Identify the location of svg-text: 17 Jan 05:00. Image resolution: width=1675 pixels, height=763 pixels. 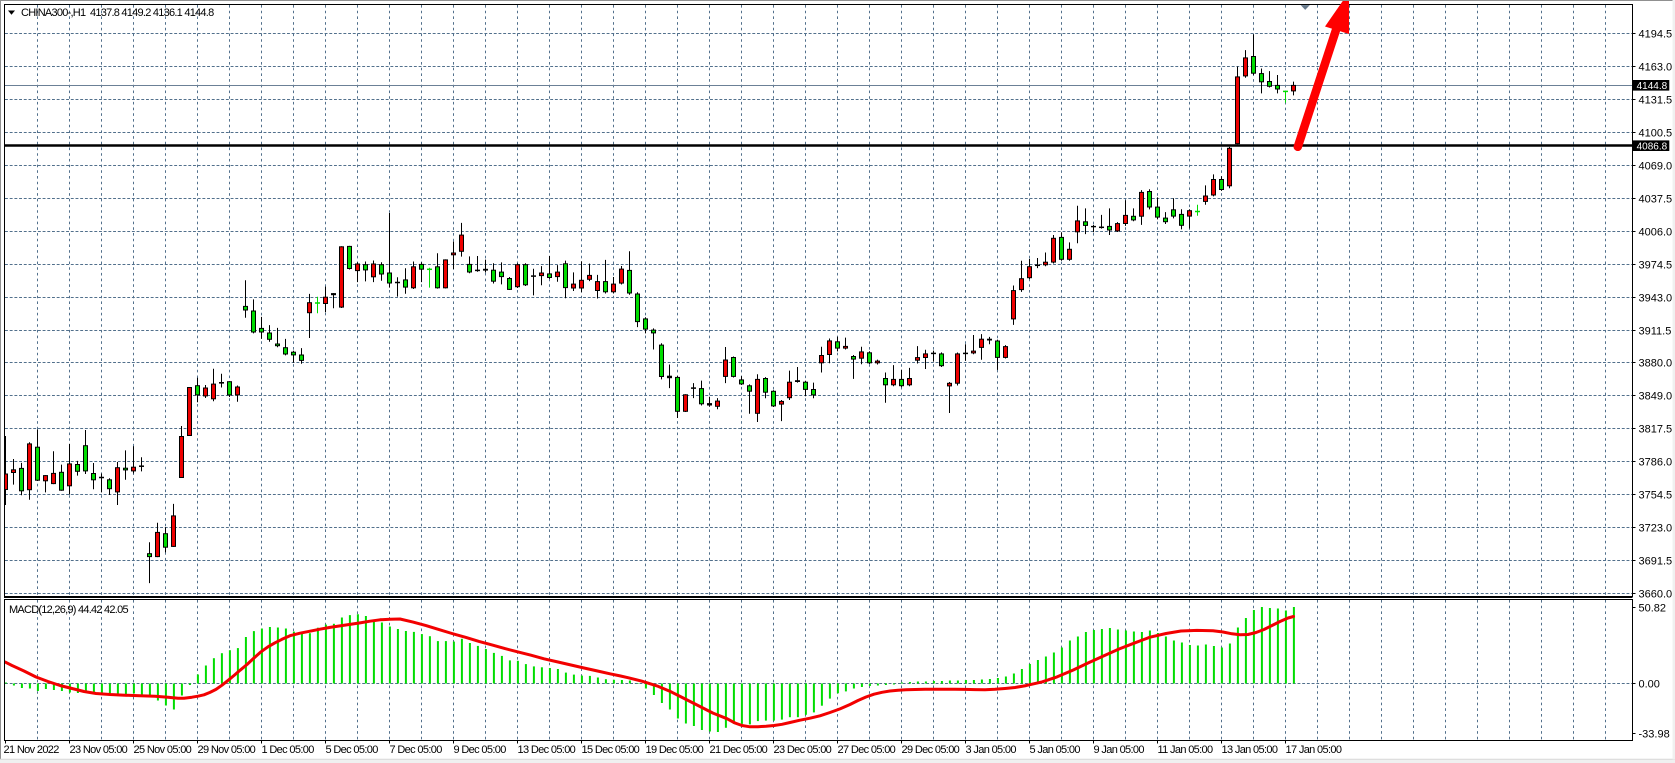
(1314, 750).